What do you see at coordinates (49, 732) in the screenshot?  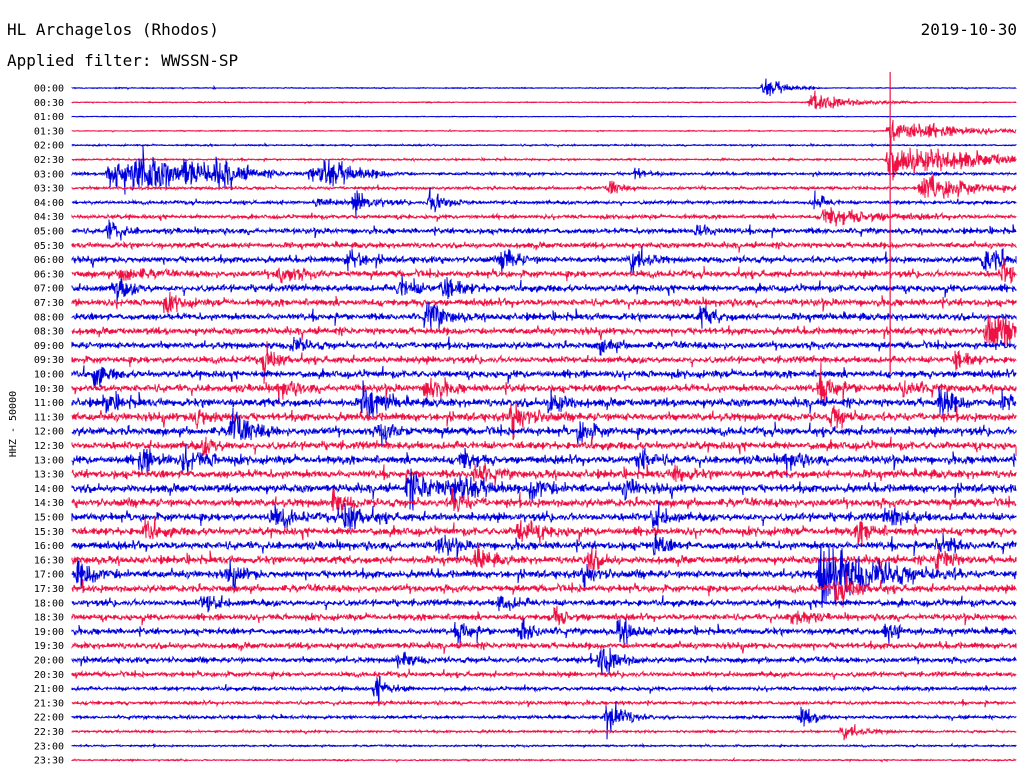 I see `time-label: 22:30` at bounding box center [49, 732].